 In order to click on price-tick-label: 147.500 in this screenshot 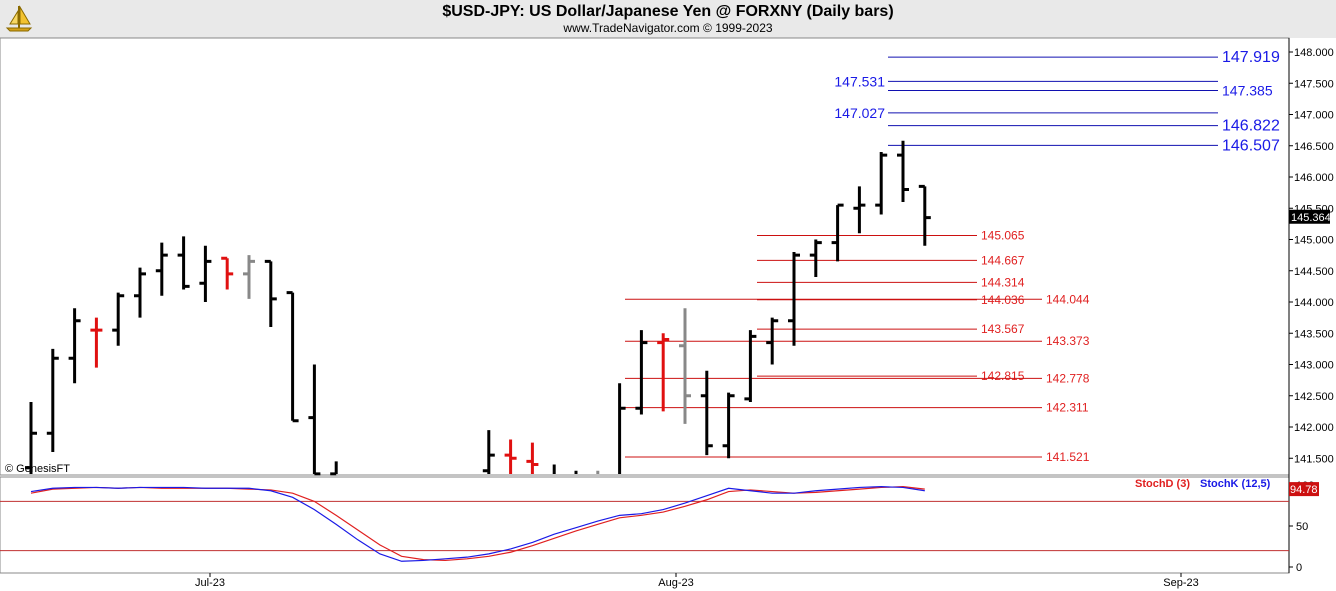, I will do `click(1314, 84)`.